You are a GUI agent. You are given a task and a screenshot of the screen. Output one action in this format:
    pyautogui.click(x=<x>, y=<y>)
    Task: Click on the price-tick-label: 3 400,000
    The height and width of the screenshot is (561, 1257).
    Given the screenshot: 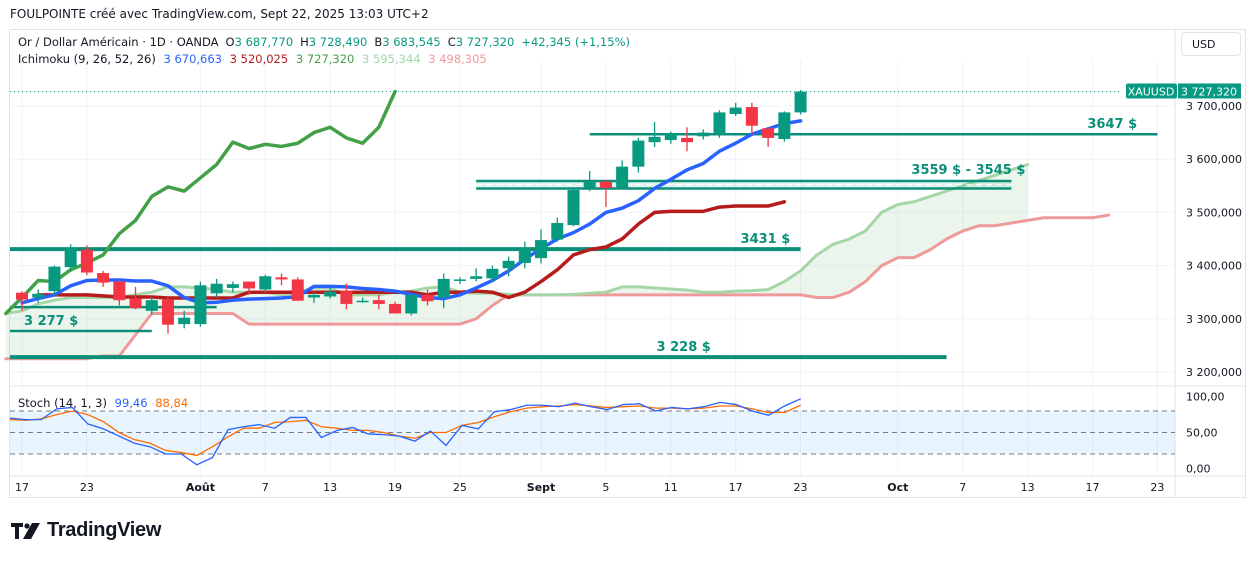 What is the action you would take?
    pyautogui.click(x=1214, y=266)
    